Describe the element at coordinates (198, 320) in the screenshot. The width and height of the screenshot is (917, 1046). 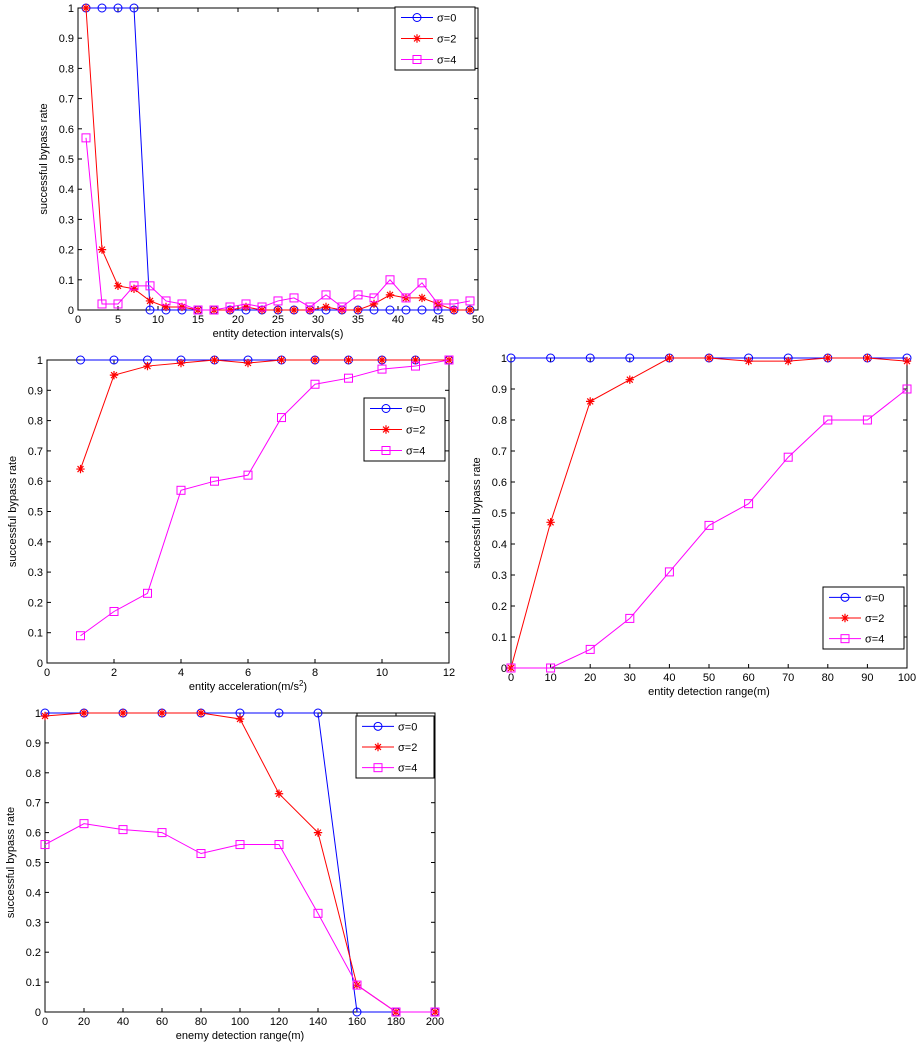
I see `x-tick-label: 15` at that location.